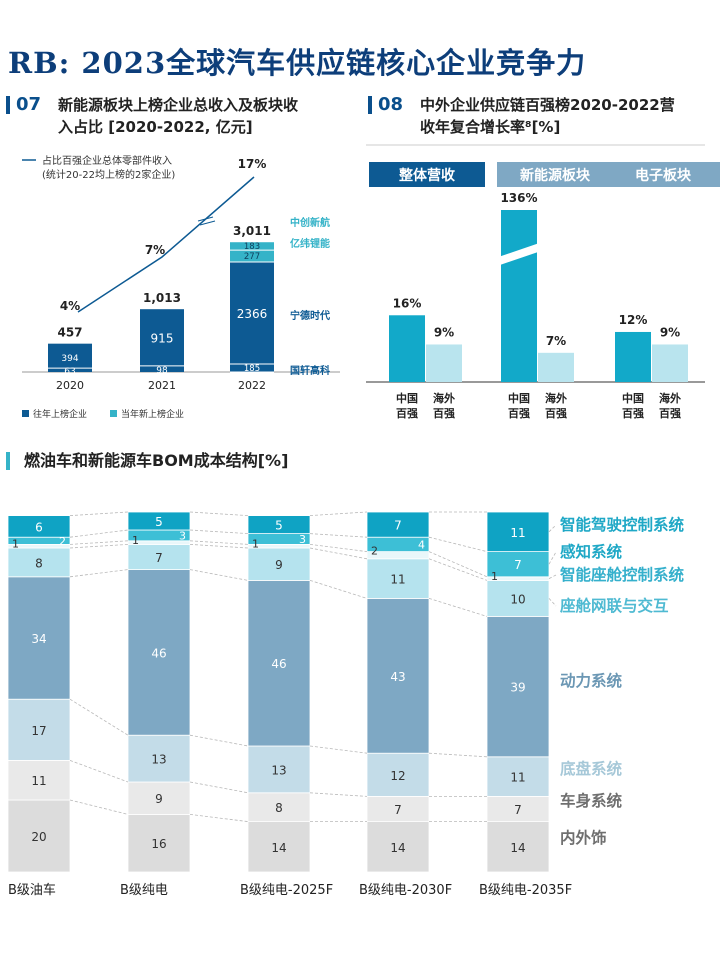  Describe the element at coordinates (490, 127) in the screenshot. I see `section-08-title-line2: 收年复合增长率⁸[%]` at that location.